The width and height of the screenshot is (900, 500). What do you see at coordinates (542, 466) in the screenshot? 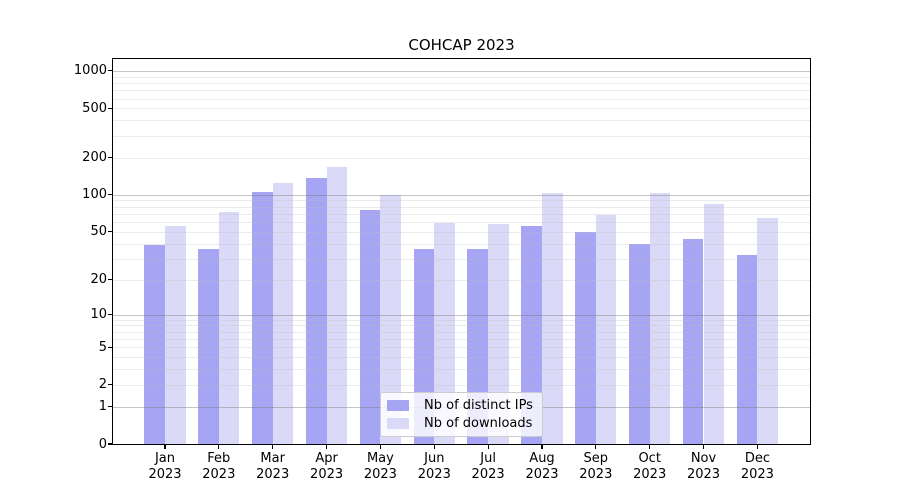
I see `x-tick-label: Aug 2023` at bounding box center [542, 466].